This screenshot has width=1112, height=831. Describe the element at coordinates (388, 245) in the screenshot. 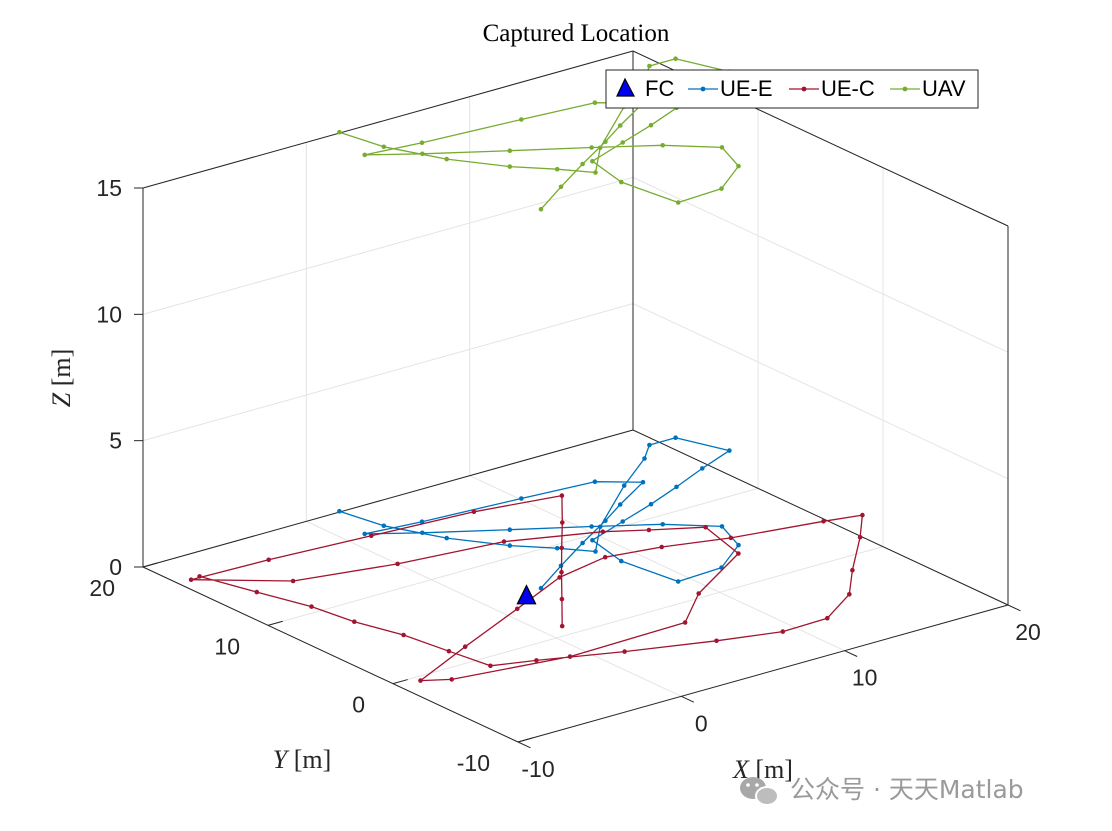

I see `grid-line-z-back-wall` at that location.